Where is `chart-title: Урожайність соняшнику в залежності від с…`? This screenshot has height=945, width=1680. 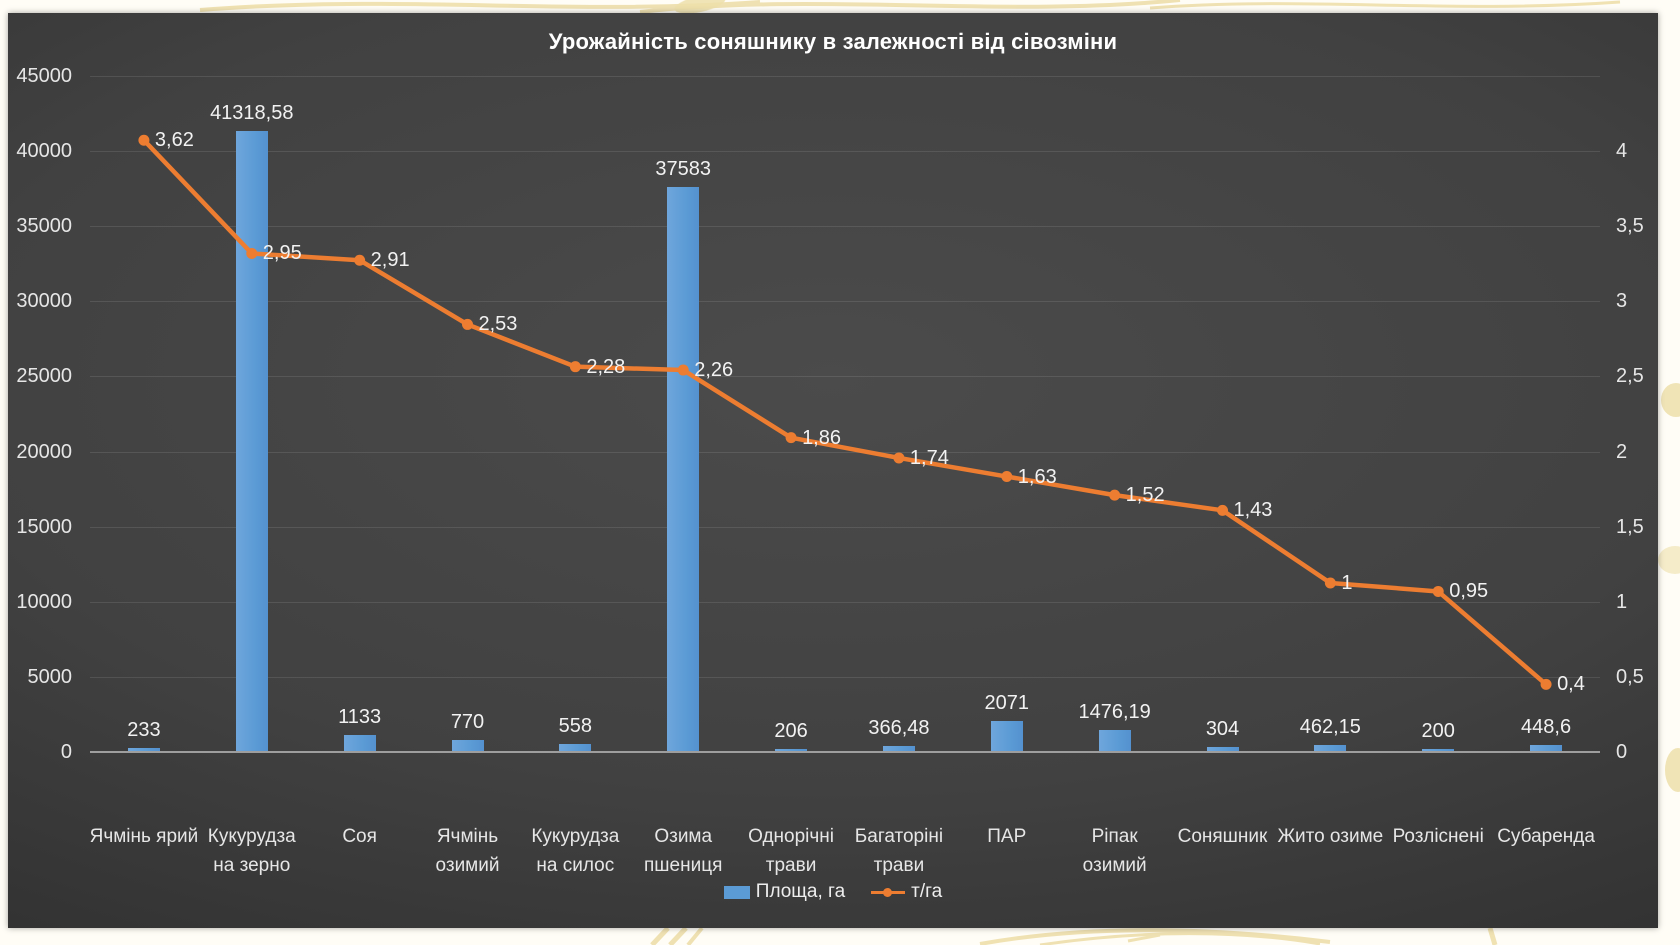
chart-title: Урожайність соняшнику в залежності від с… is located at coordinates (833, 41).